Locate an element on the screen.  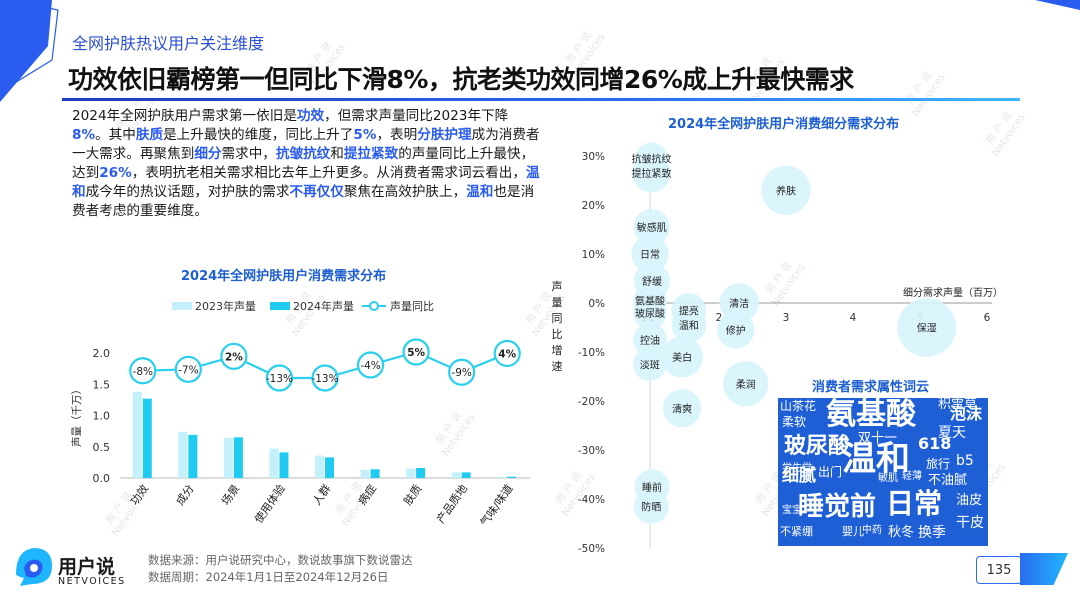
wordcloud-word: 轻薄 is located at coordinates (912, 476).